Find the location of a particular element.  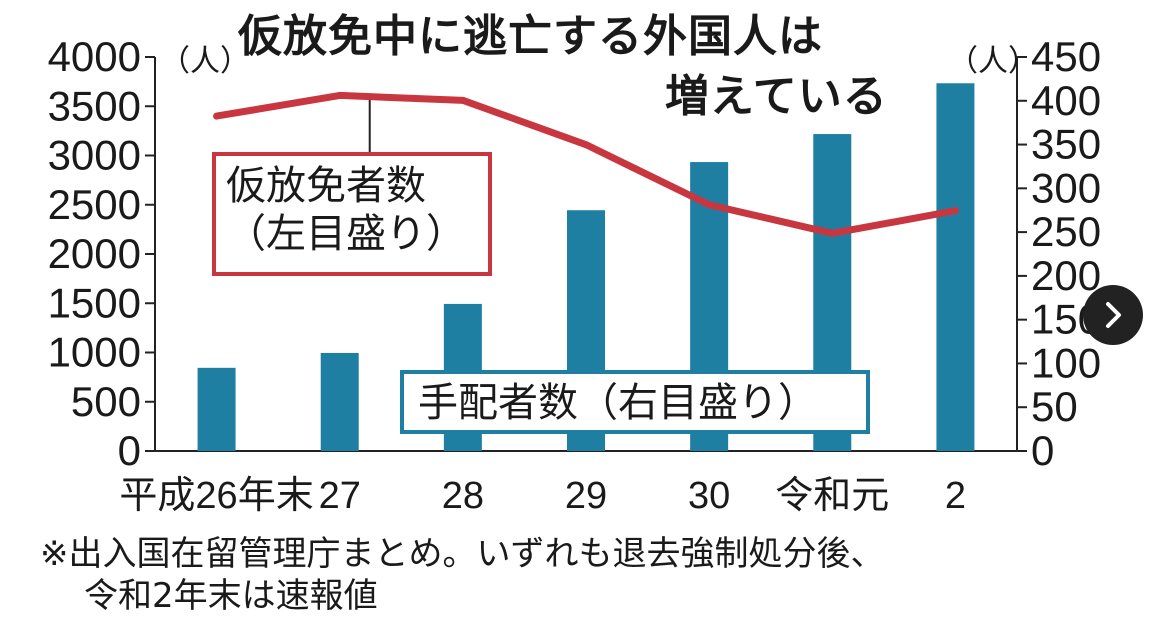

right-tick-label-2: 100 is located at coordinates (1066, 362).